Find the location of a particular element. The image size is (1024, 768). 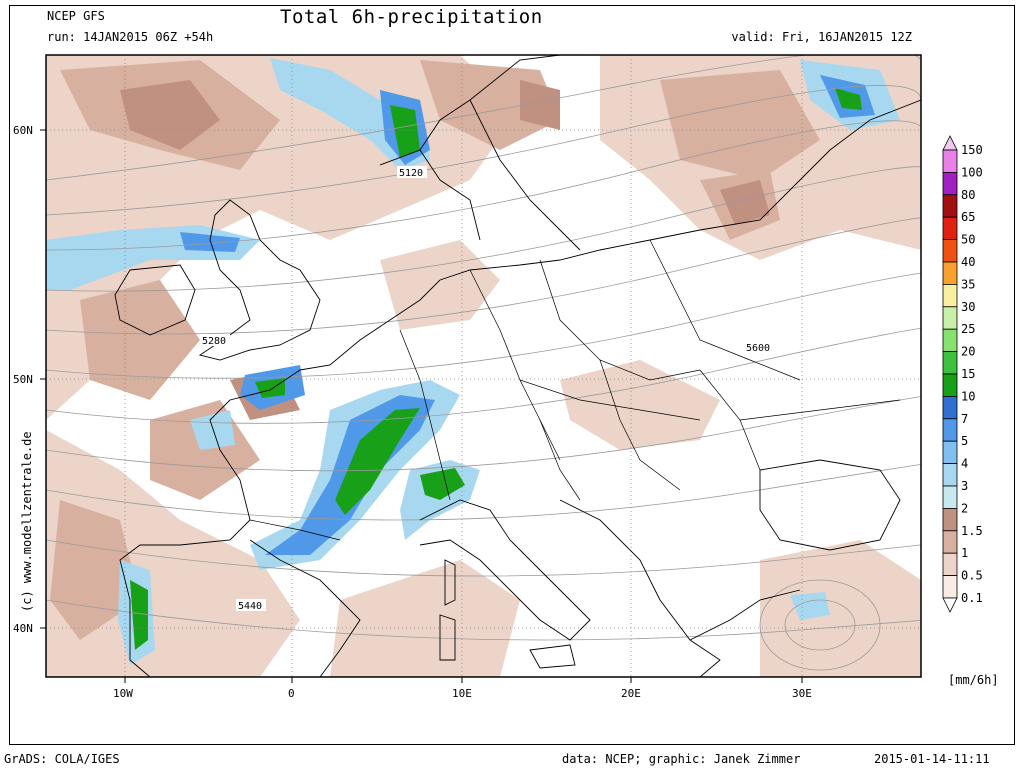

legend-level-label: 80 is located at coordinates (968, 195).